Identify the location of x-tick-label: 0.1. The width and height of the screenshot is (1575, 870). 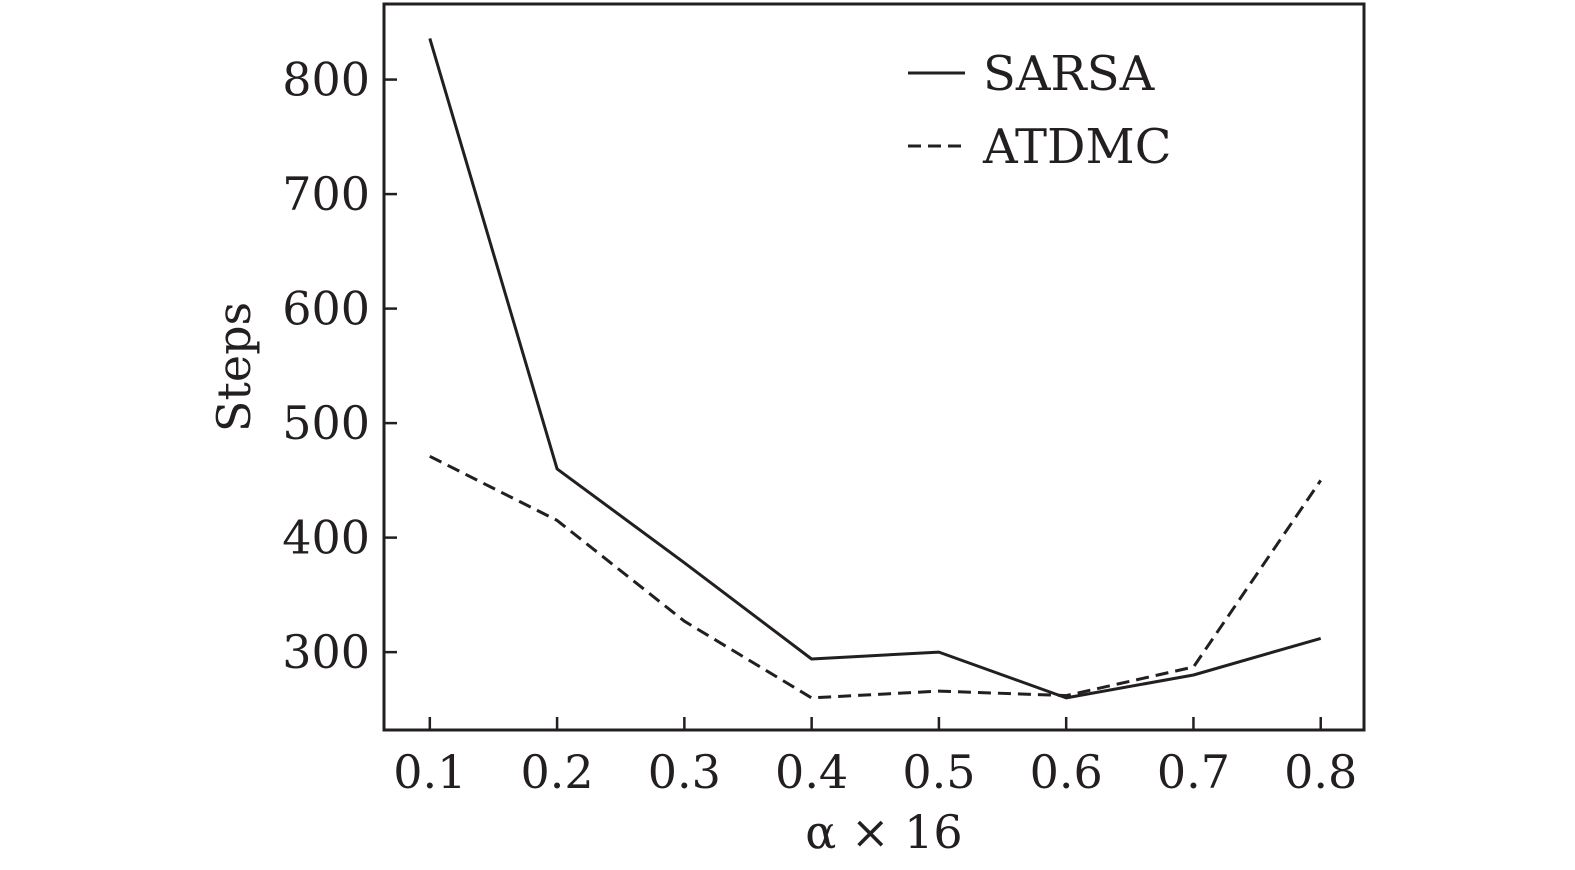
(429, 772).